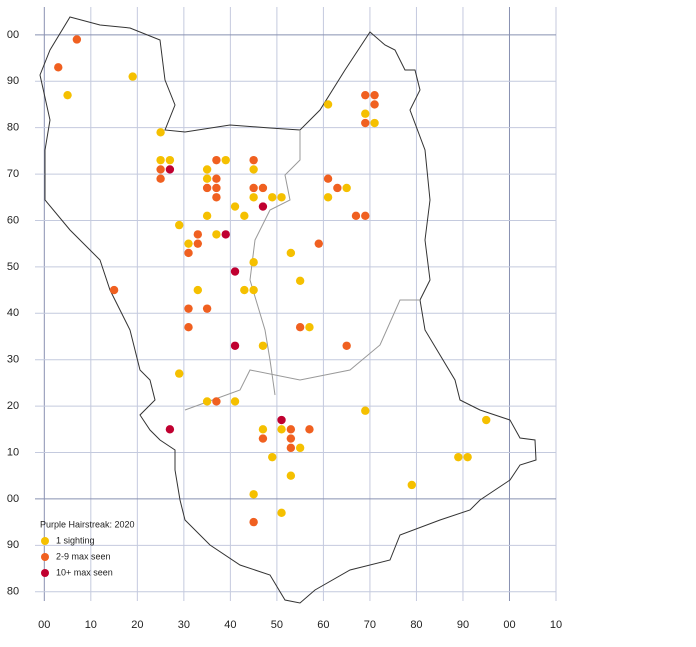  I want to click on x-tick-label: 40, so click(230, 625).